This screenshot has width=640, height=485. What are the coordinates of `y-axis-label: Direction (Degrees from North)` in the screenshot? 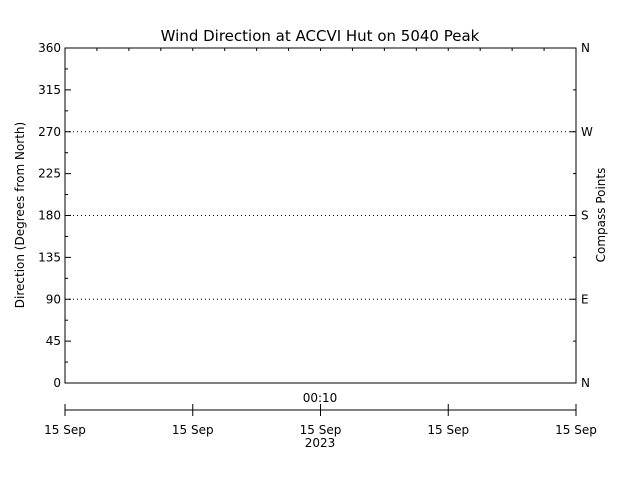 It's located at (20, 215).